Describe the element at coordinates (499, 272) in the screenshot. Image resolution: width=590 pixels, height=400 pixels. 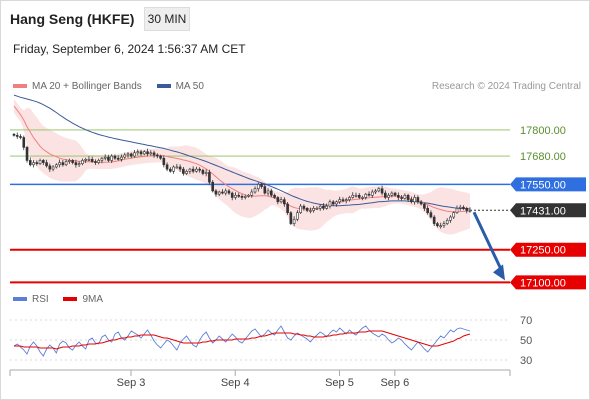
I see `projection-arrow-head` at that location.